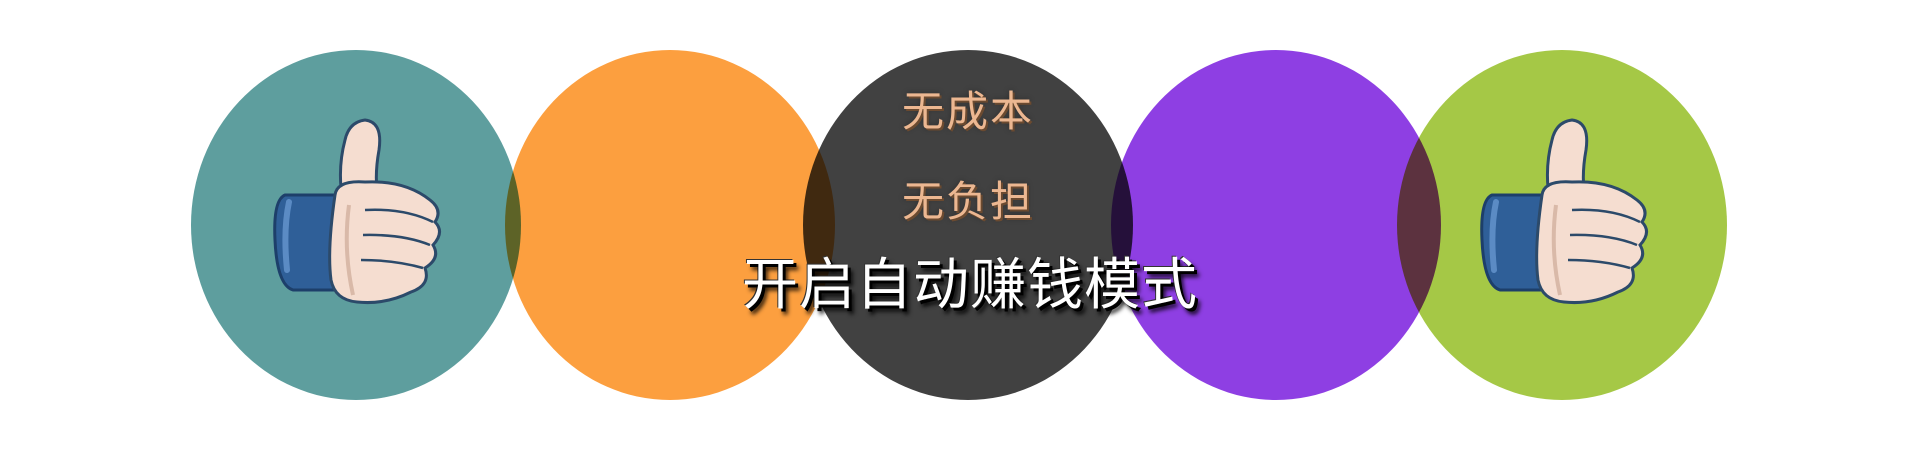 The height and width of the screenshot is (461, 1920). I want to click on tagline-no-cost: 无成本, so click(967, 111).